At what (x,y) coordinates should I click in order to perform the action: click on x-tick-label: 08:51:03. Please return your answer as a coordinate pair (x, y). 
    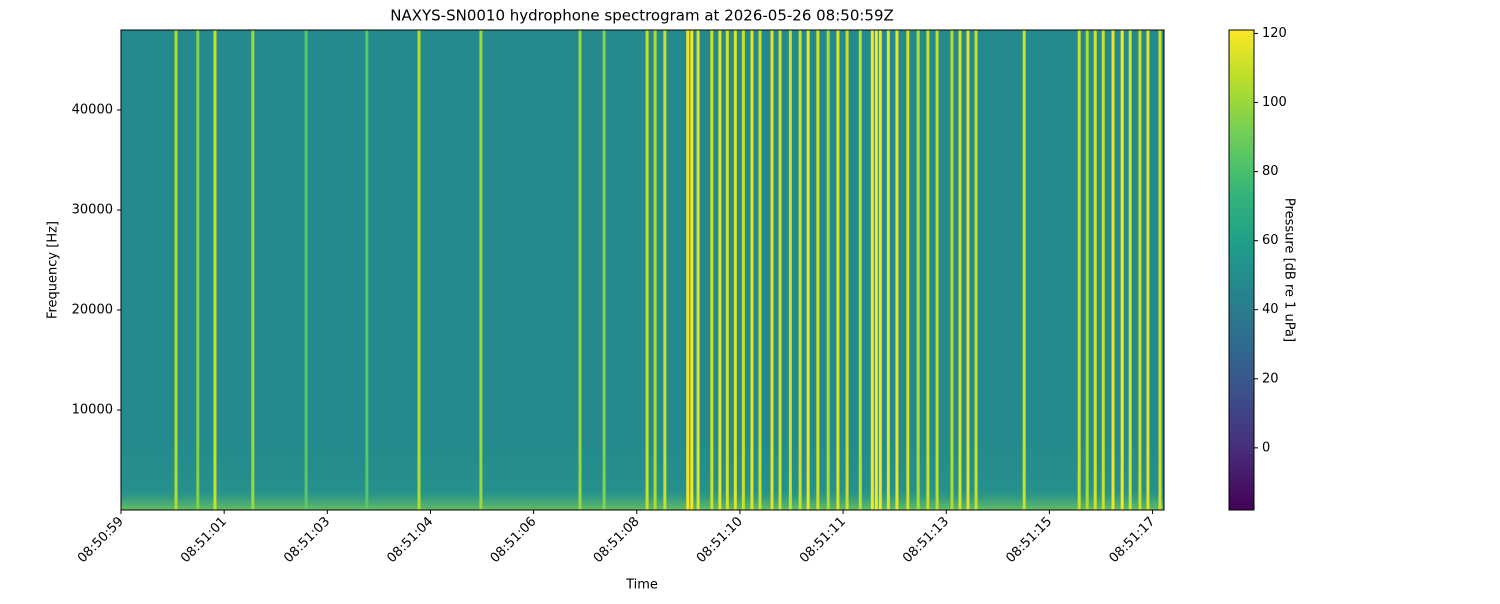
    Looking at the image, I should click on (307, 540).